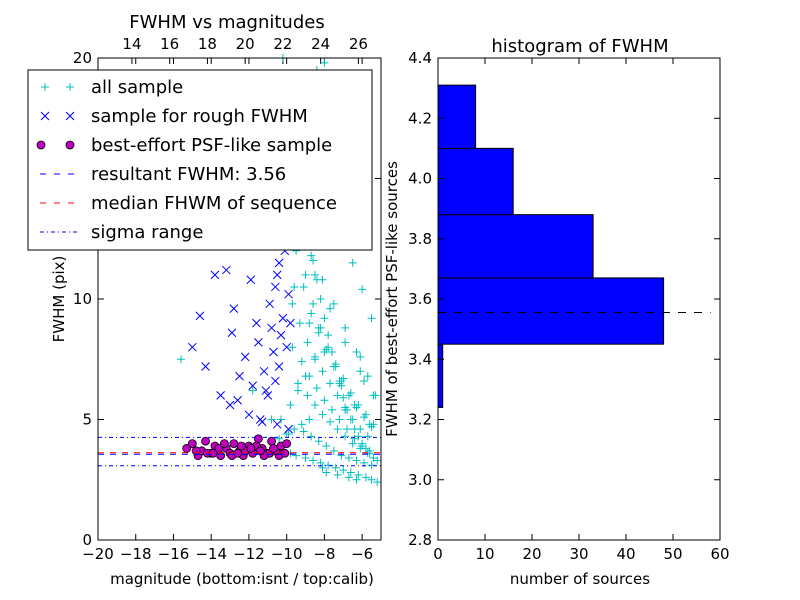 Image resolution: width=800 pixels, height=600 pixels. What do you see at coordinates (420, 118) in the screenshot?
I see `histogram-ytick-label: 4.2` at bounding box center [420, 118].